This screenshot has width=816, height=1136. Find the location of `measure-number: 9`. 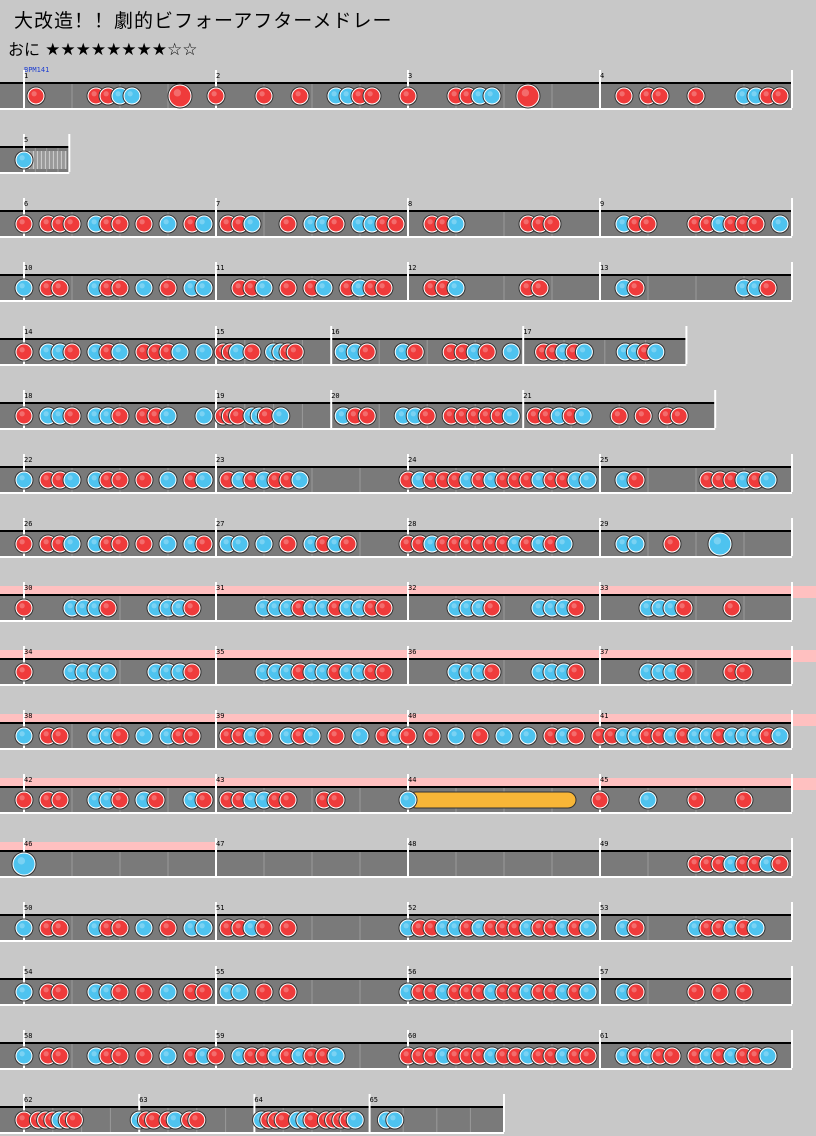

measure-number: 9 is located at coordinates (602, 204).